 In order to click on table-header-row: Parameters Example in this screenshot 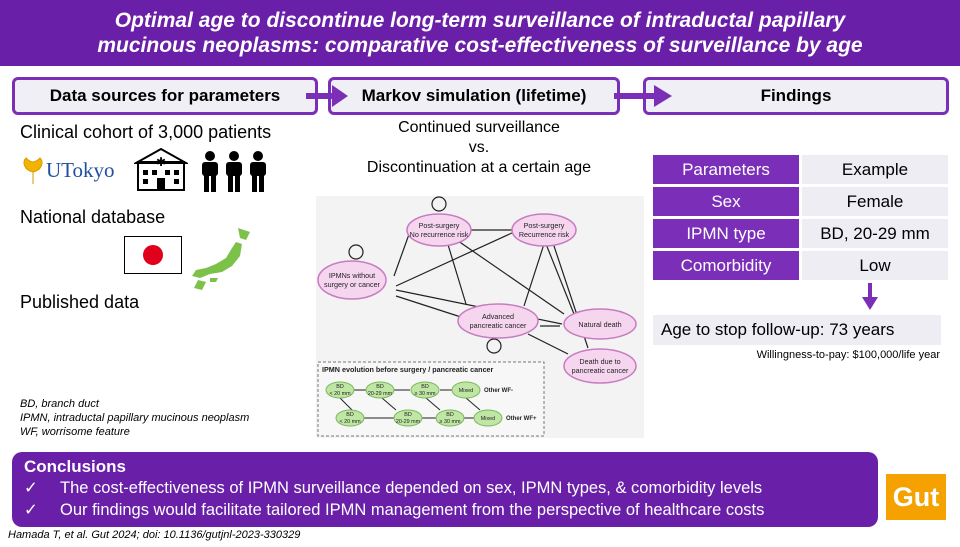, I will do `click(800, 169)`.